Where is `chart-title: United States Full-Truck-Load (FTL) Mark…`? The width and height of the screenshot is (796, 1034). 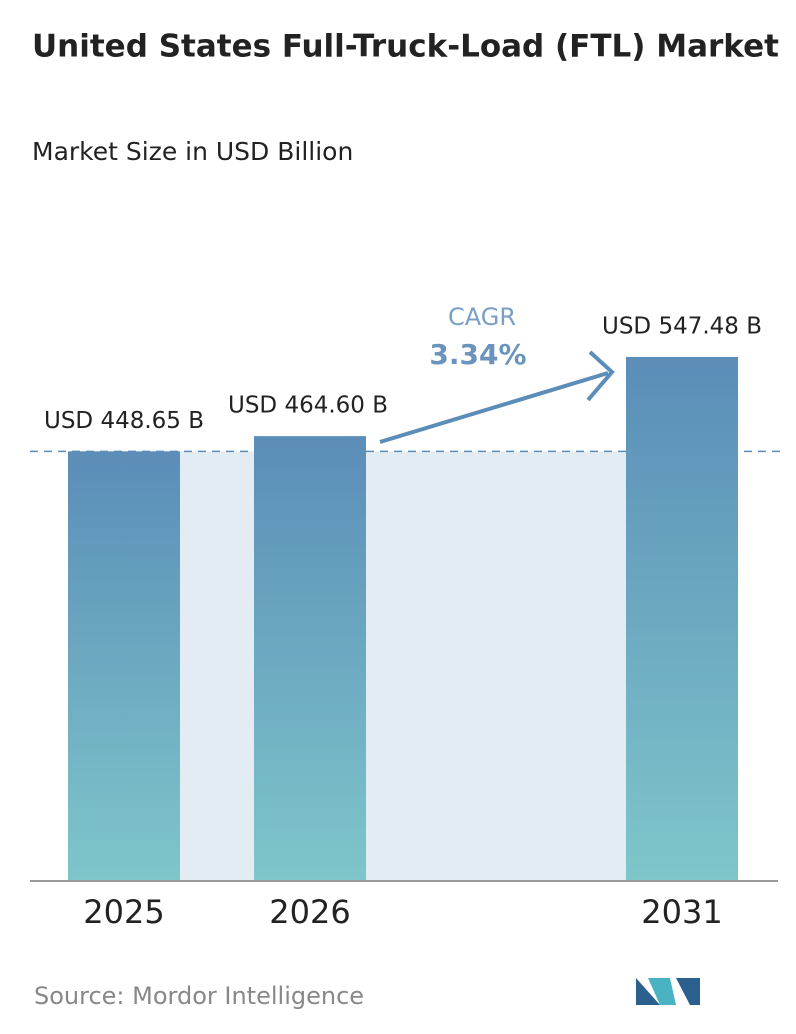 chart-title: United States Full-Truck-Load (FTL) Mark… is located at coordinates (405, 47).